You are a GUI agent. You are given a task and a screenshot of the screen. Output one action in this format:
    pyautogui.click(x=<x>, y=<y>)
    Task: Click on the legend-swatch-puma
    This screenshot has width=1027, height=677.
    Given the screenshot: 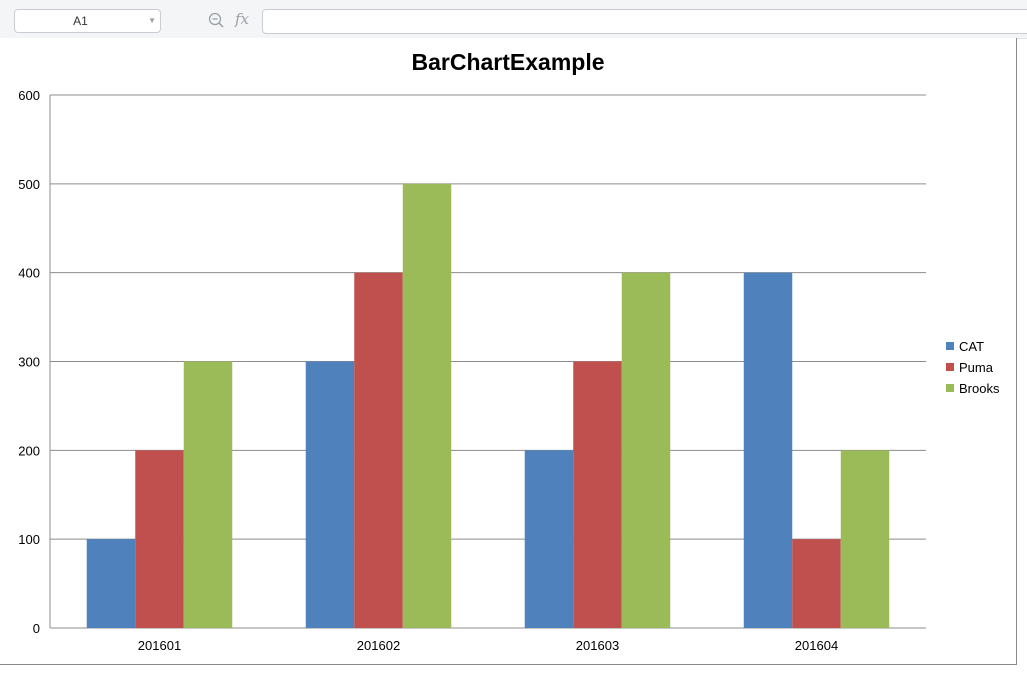 What is the action you would take?
    pyautogui.click(x=950, y=367)
    